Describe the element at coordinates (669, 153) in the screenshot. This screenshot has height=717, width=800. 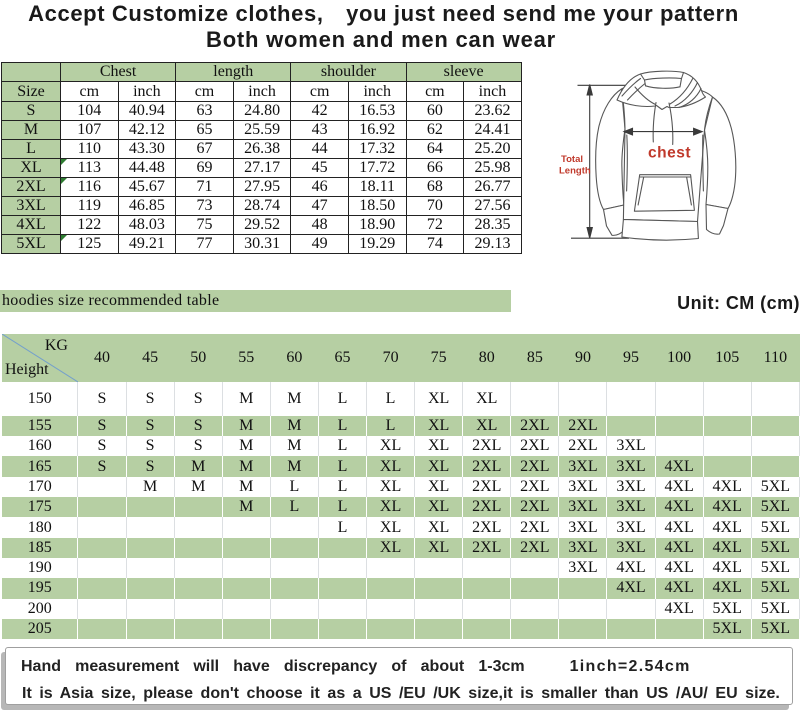
I see `svg-text: chest` at that location.